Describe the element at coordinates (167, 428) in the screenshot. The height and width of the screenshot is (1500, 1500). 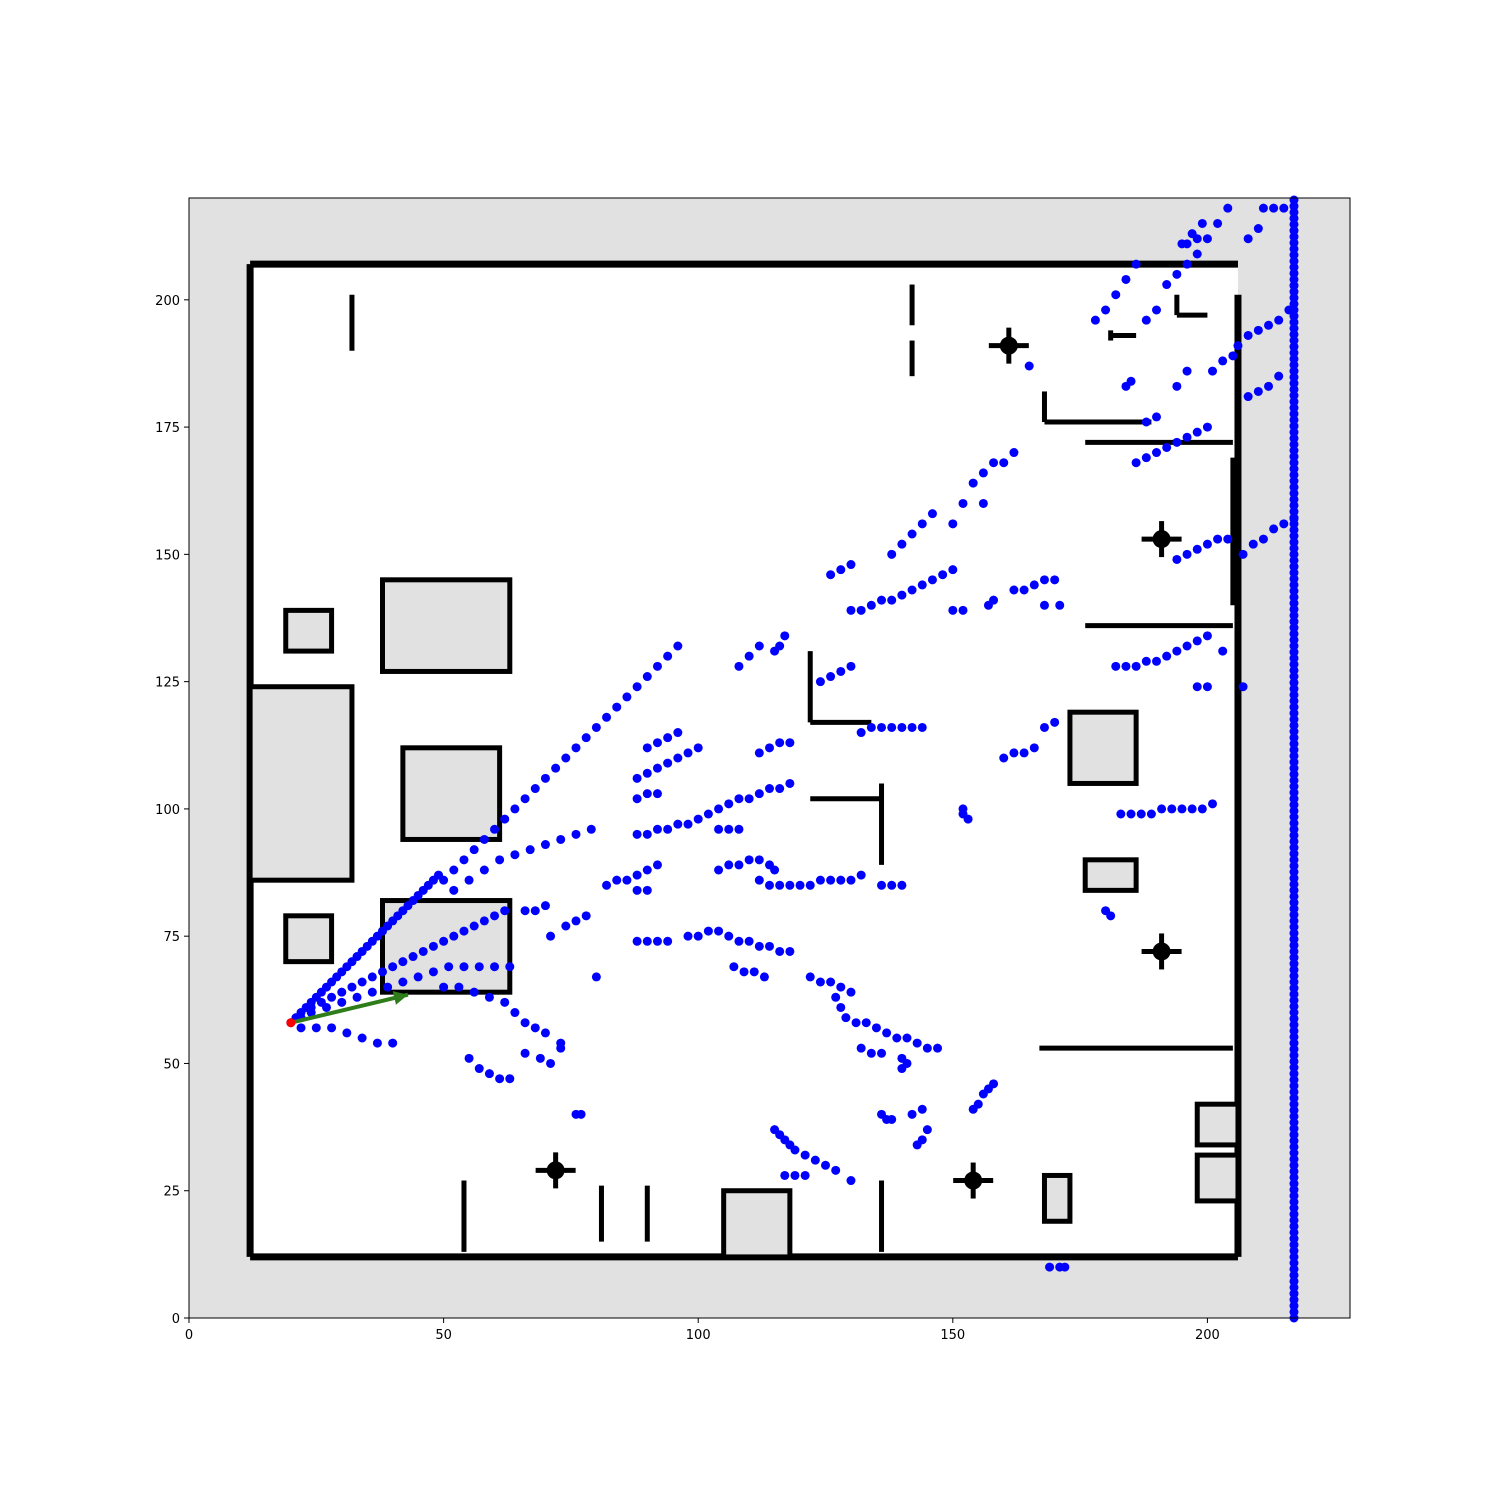
I see `y-tick-label: 175` at that location.